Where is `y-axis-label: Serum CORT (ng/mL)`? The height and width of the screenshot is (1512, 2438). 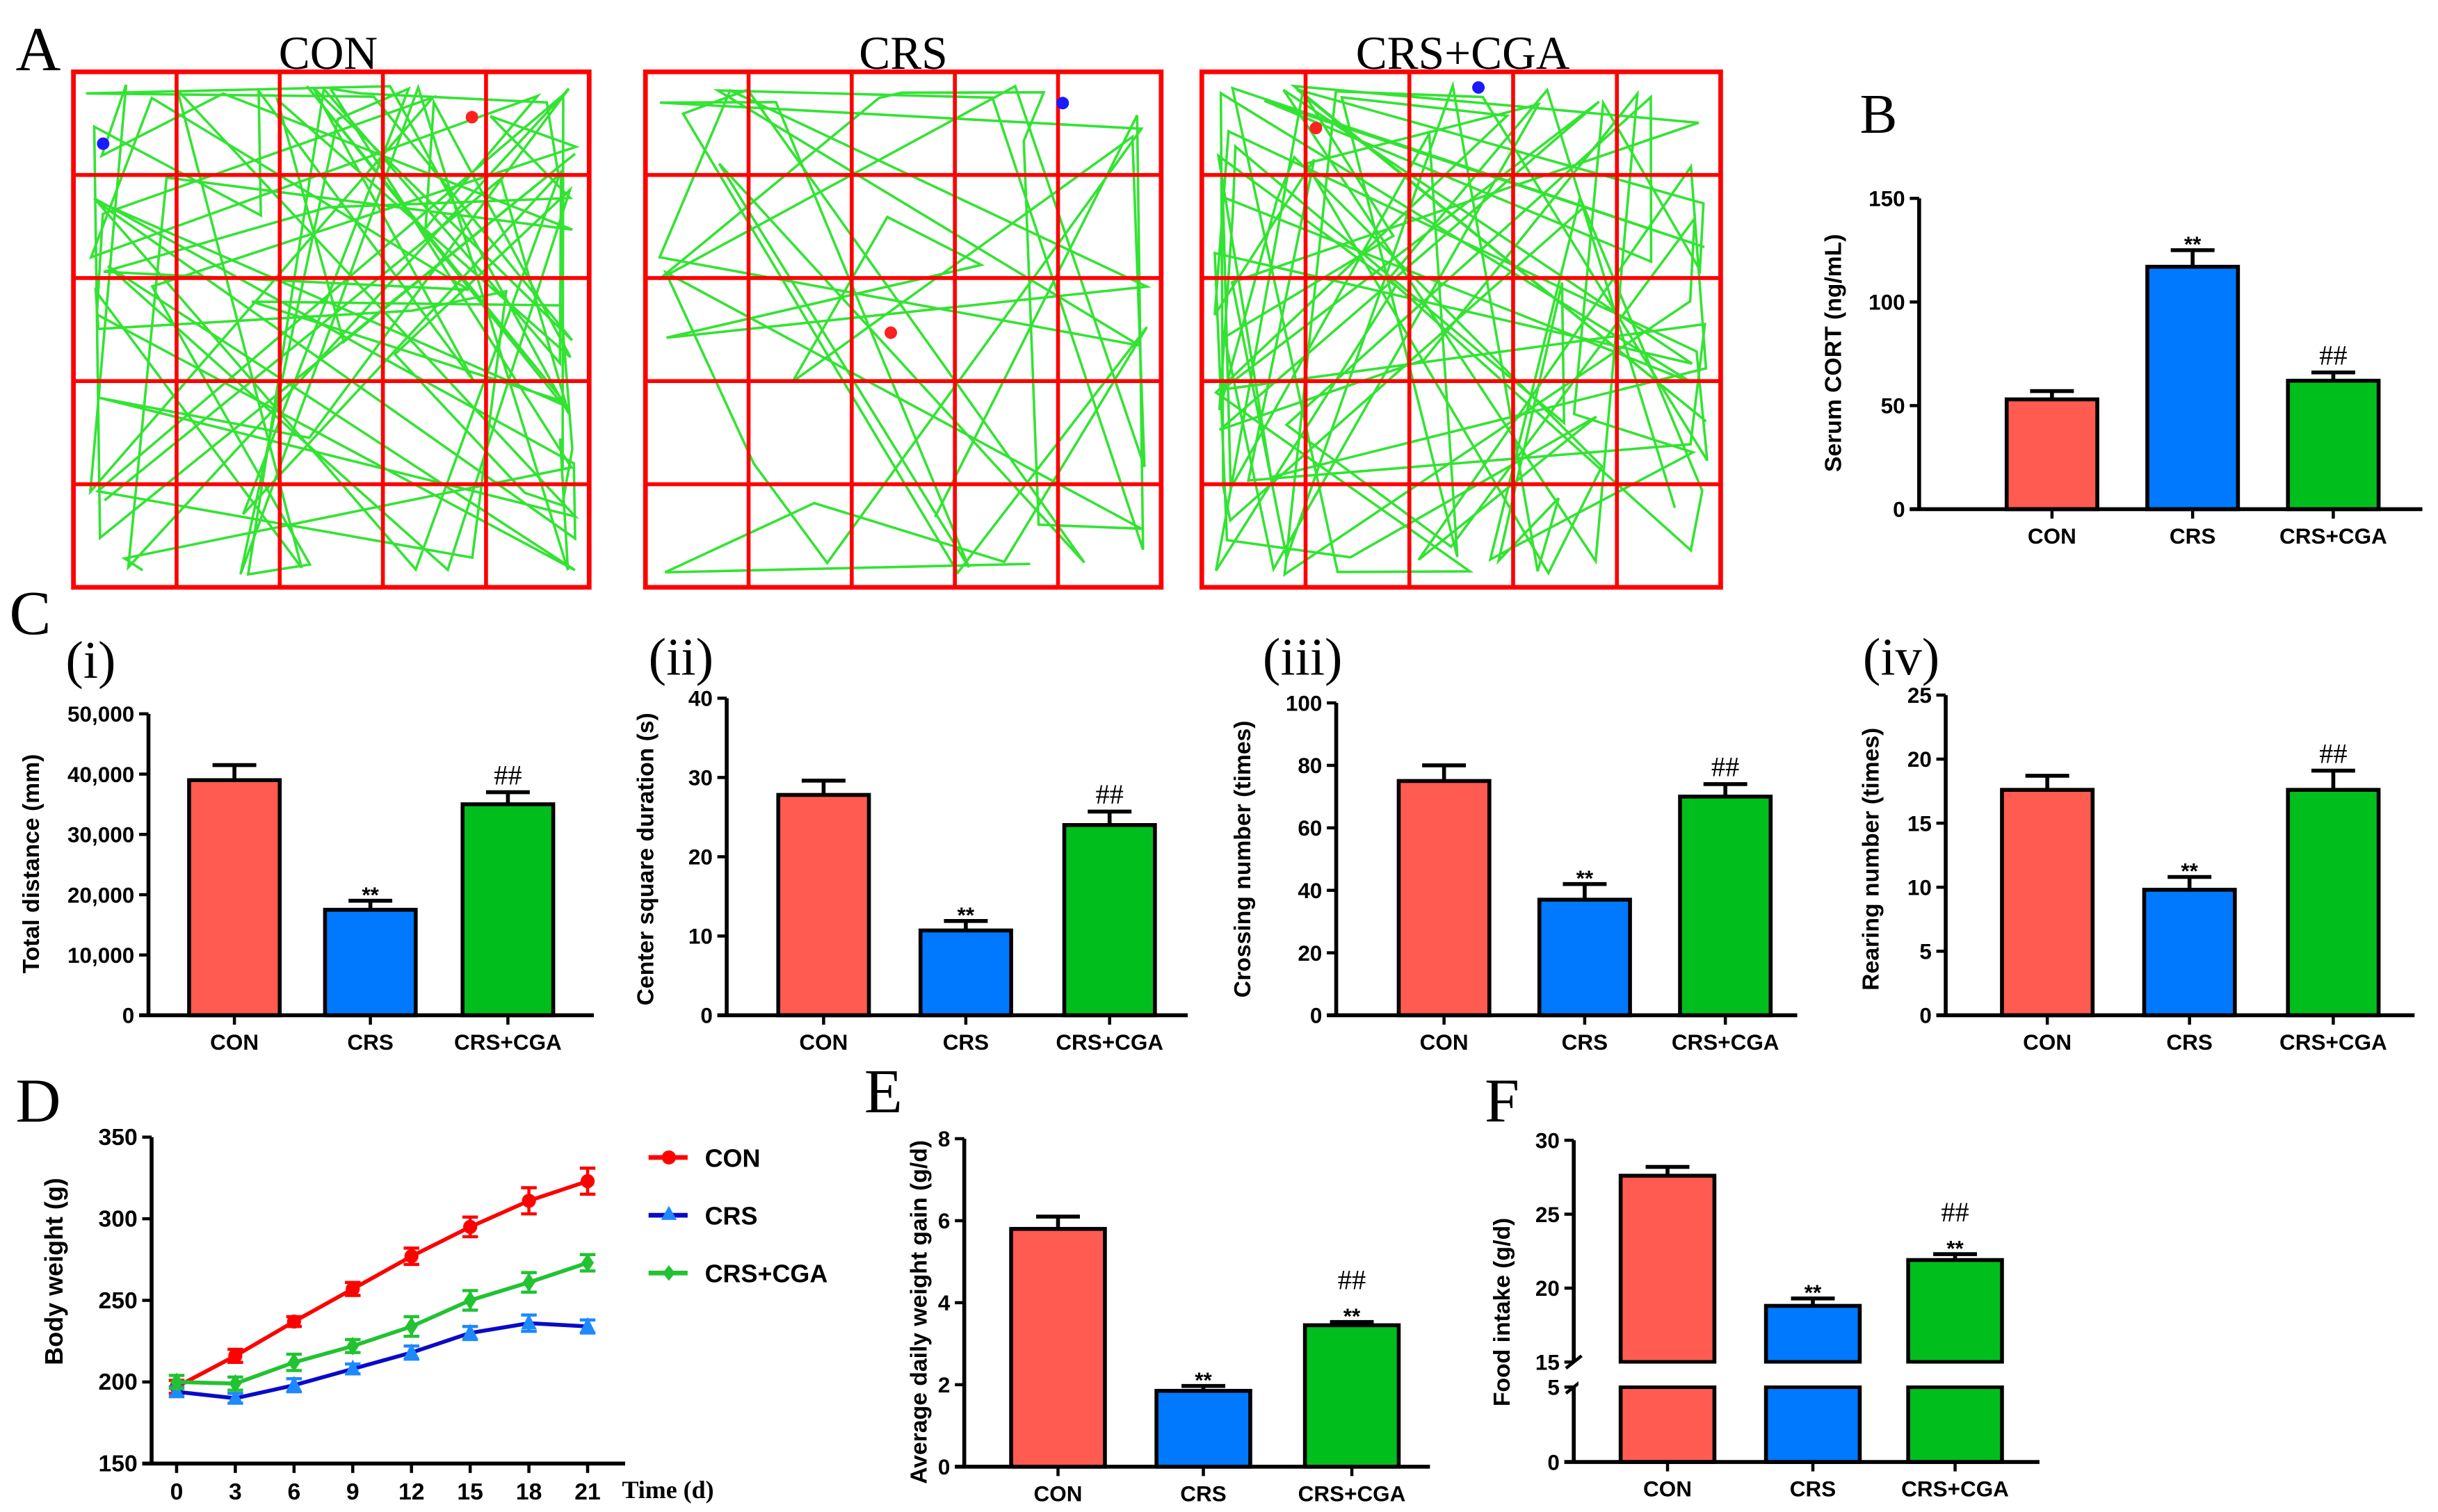 y-axis-label: Serum CORT (ng/mL) is located at coordinates (1833, 353).